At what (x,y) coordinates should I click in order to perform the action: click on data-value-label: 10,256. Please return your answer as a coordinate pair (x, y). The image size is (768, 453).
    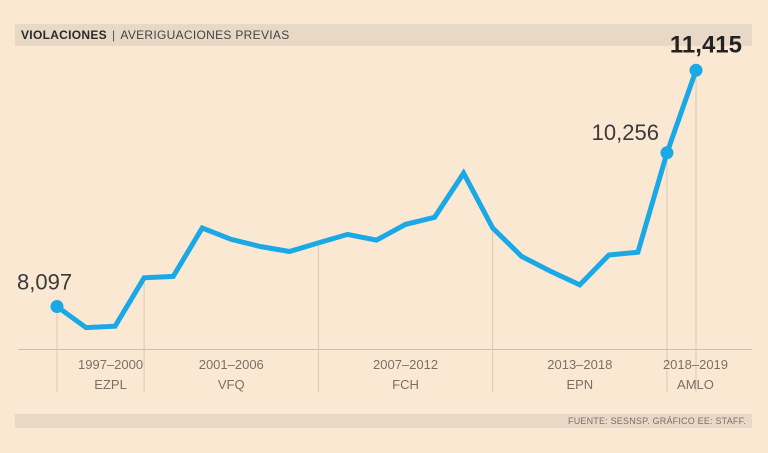
    Looking at the image, I should click on (625, 132).